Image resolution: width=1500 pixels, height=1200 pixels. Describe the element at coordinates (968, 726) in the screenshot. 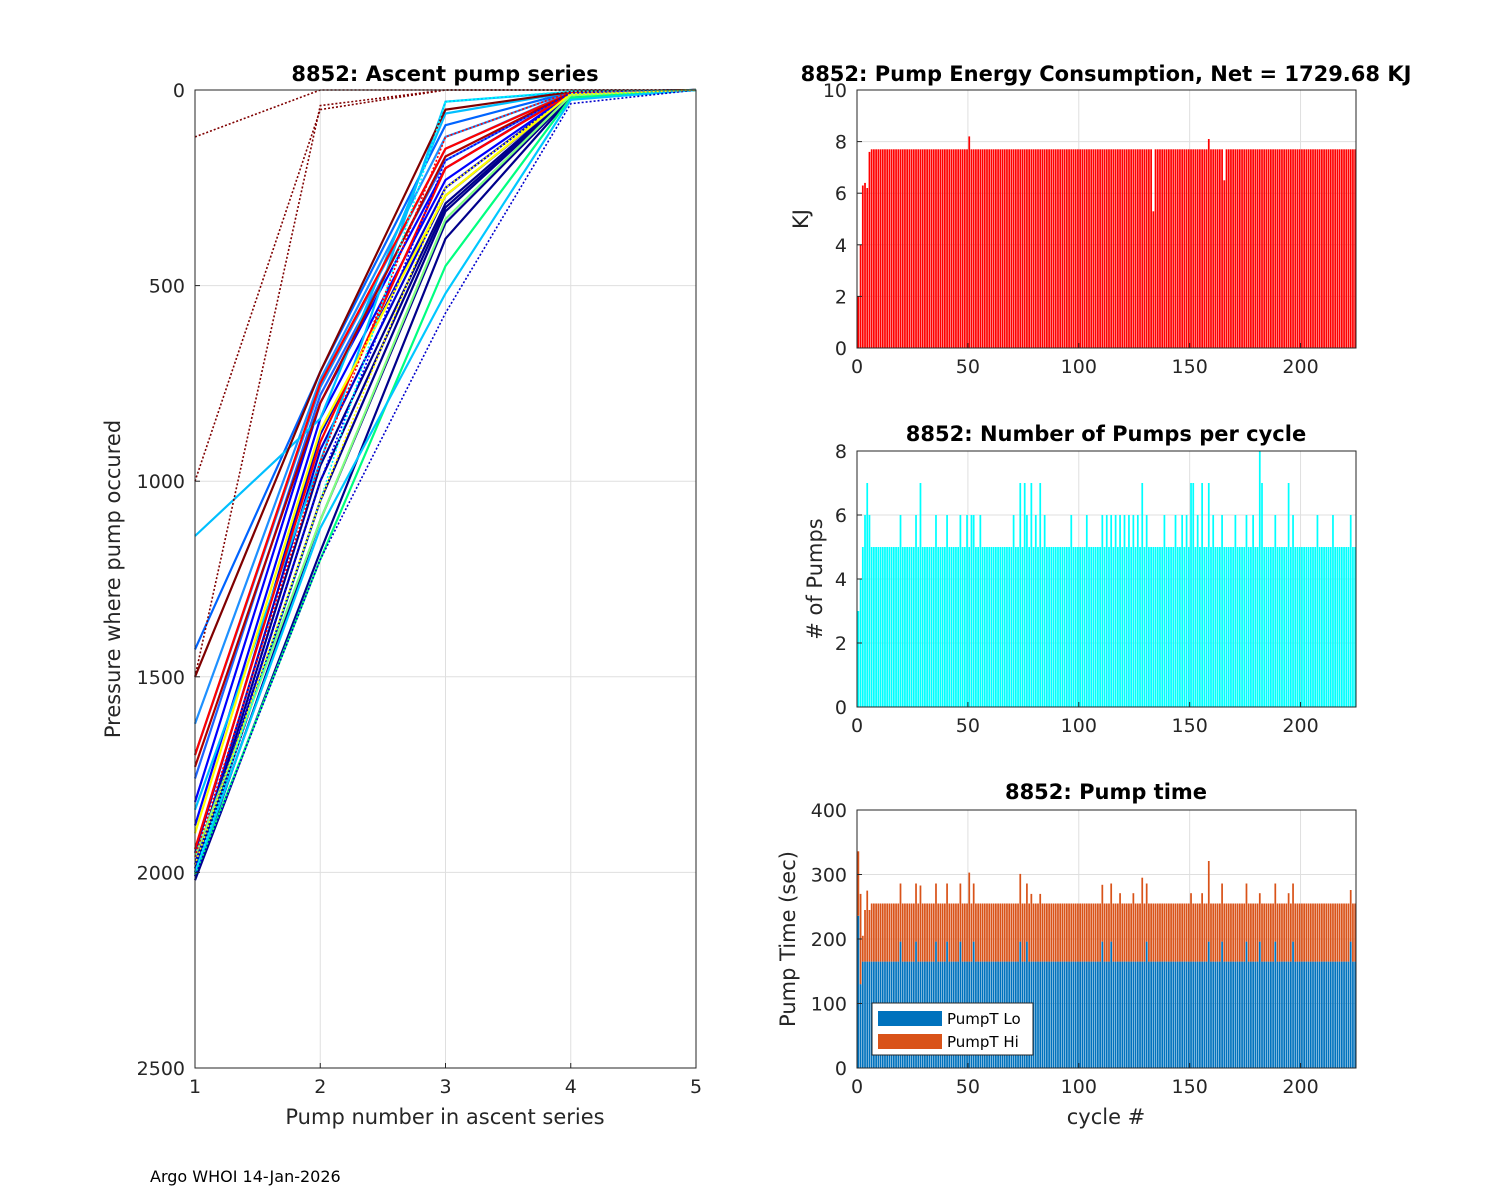

I see `pumps-xtick-label: 50` at that location.